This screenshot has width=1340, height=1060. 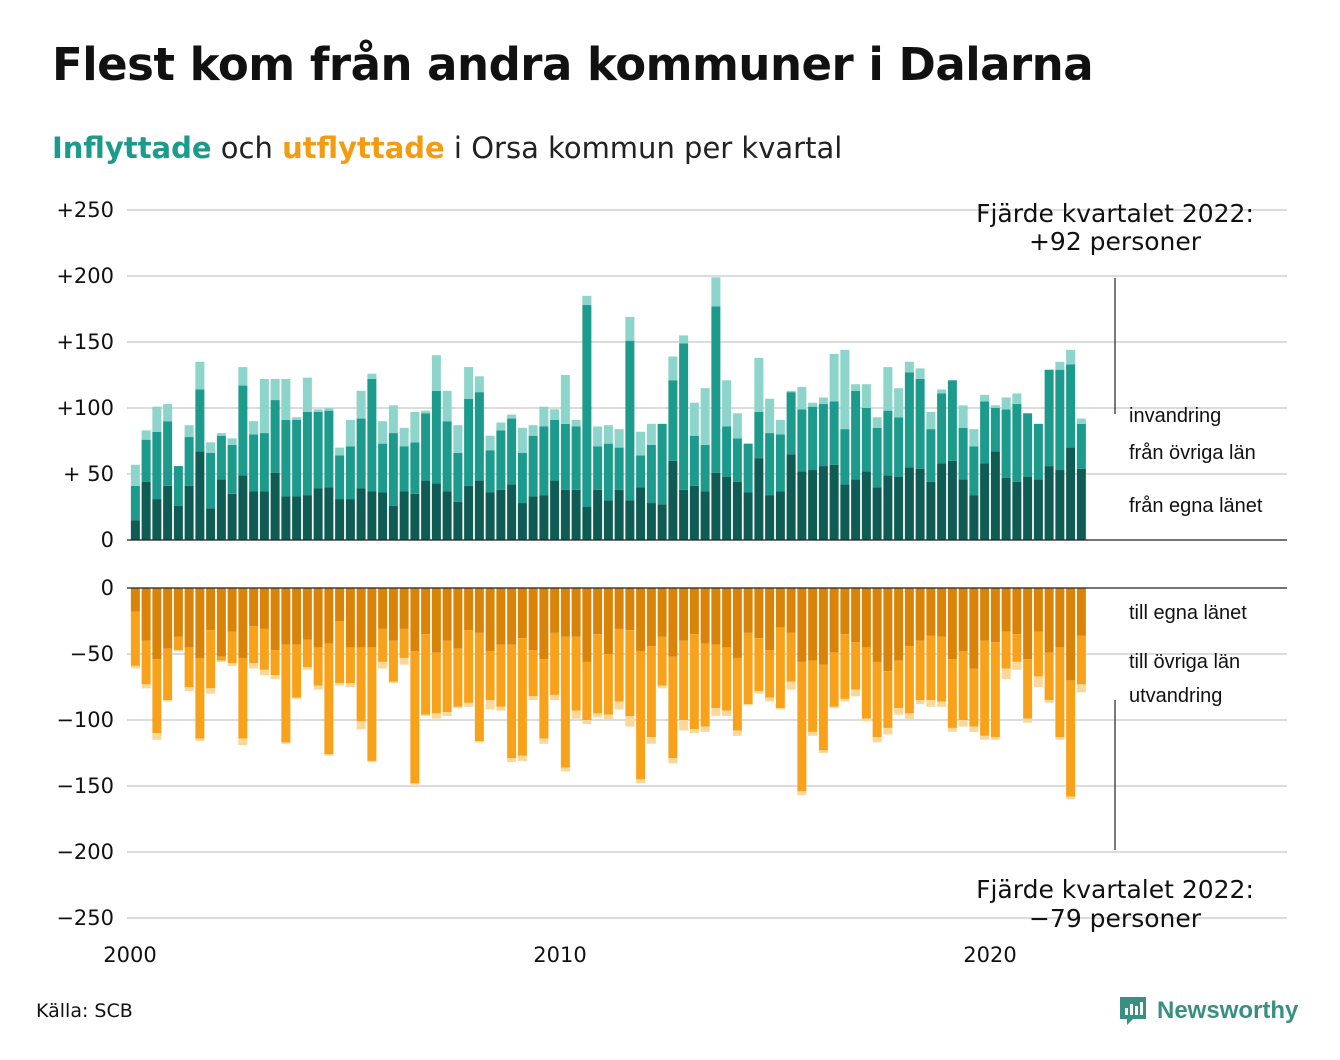 I want to click on label-till-egna-lanet: till egna länet, so click(x=1188, y=613).